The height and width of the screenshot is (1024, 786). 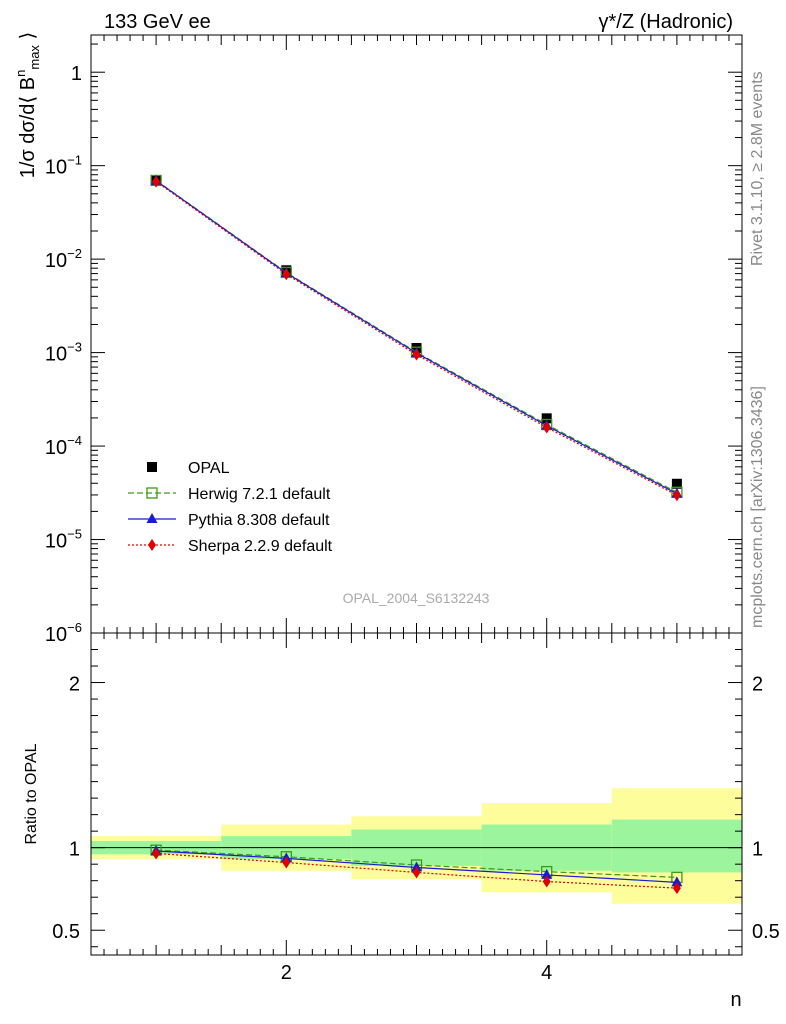 I want to click on ratio-ytick-label-right: 2, so click(x=757, y=685).